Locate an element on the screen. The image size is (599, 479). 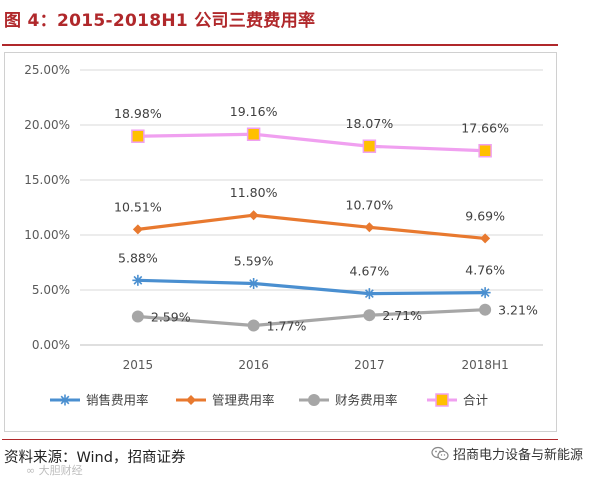
wechat-account: 招商电力设备与新能源 is located at coordinates (507, 453).